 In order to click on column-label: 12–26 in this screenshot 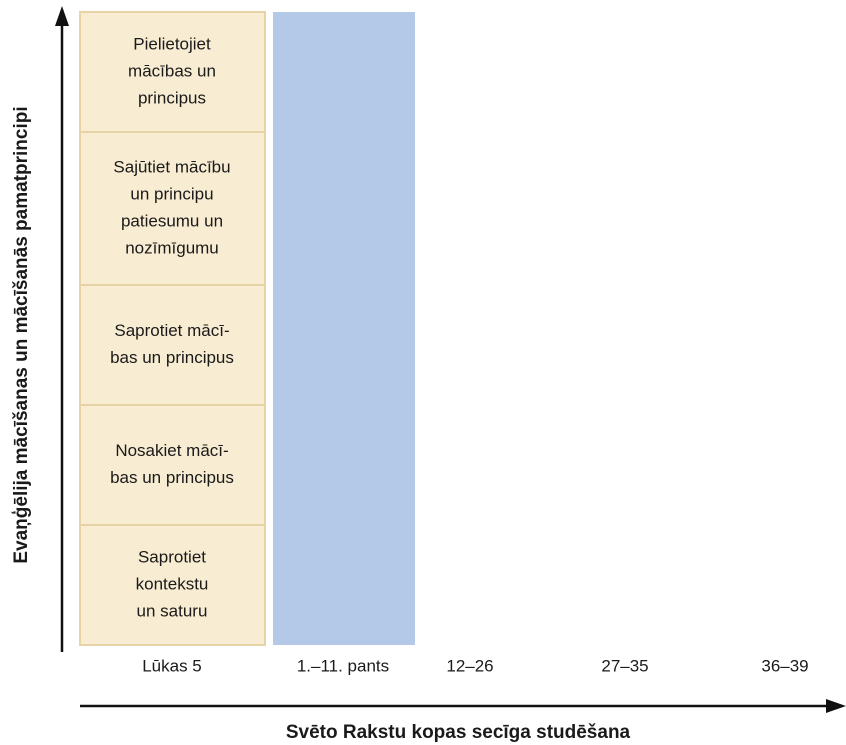, I will do `click(469, 665)`.